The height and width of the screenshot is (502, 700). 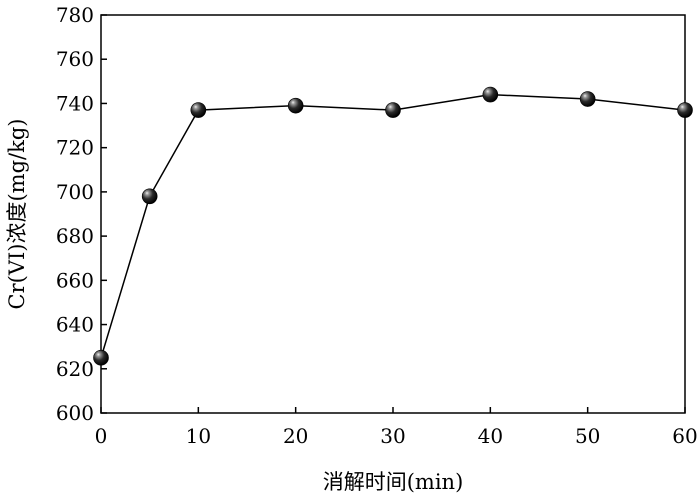 What do you see at coordinates (75, 369) in the screenshot?
I see `y-tick-label: 620` at bounding box center [75, 369].